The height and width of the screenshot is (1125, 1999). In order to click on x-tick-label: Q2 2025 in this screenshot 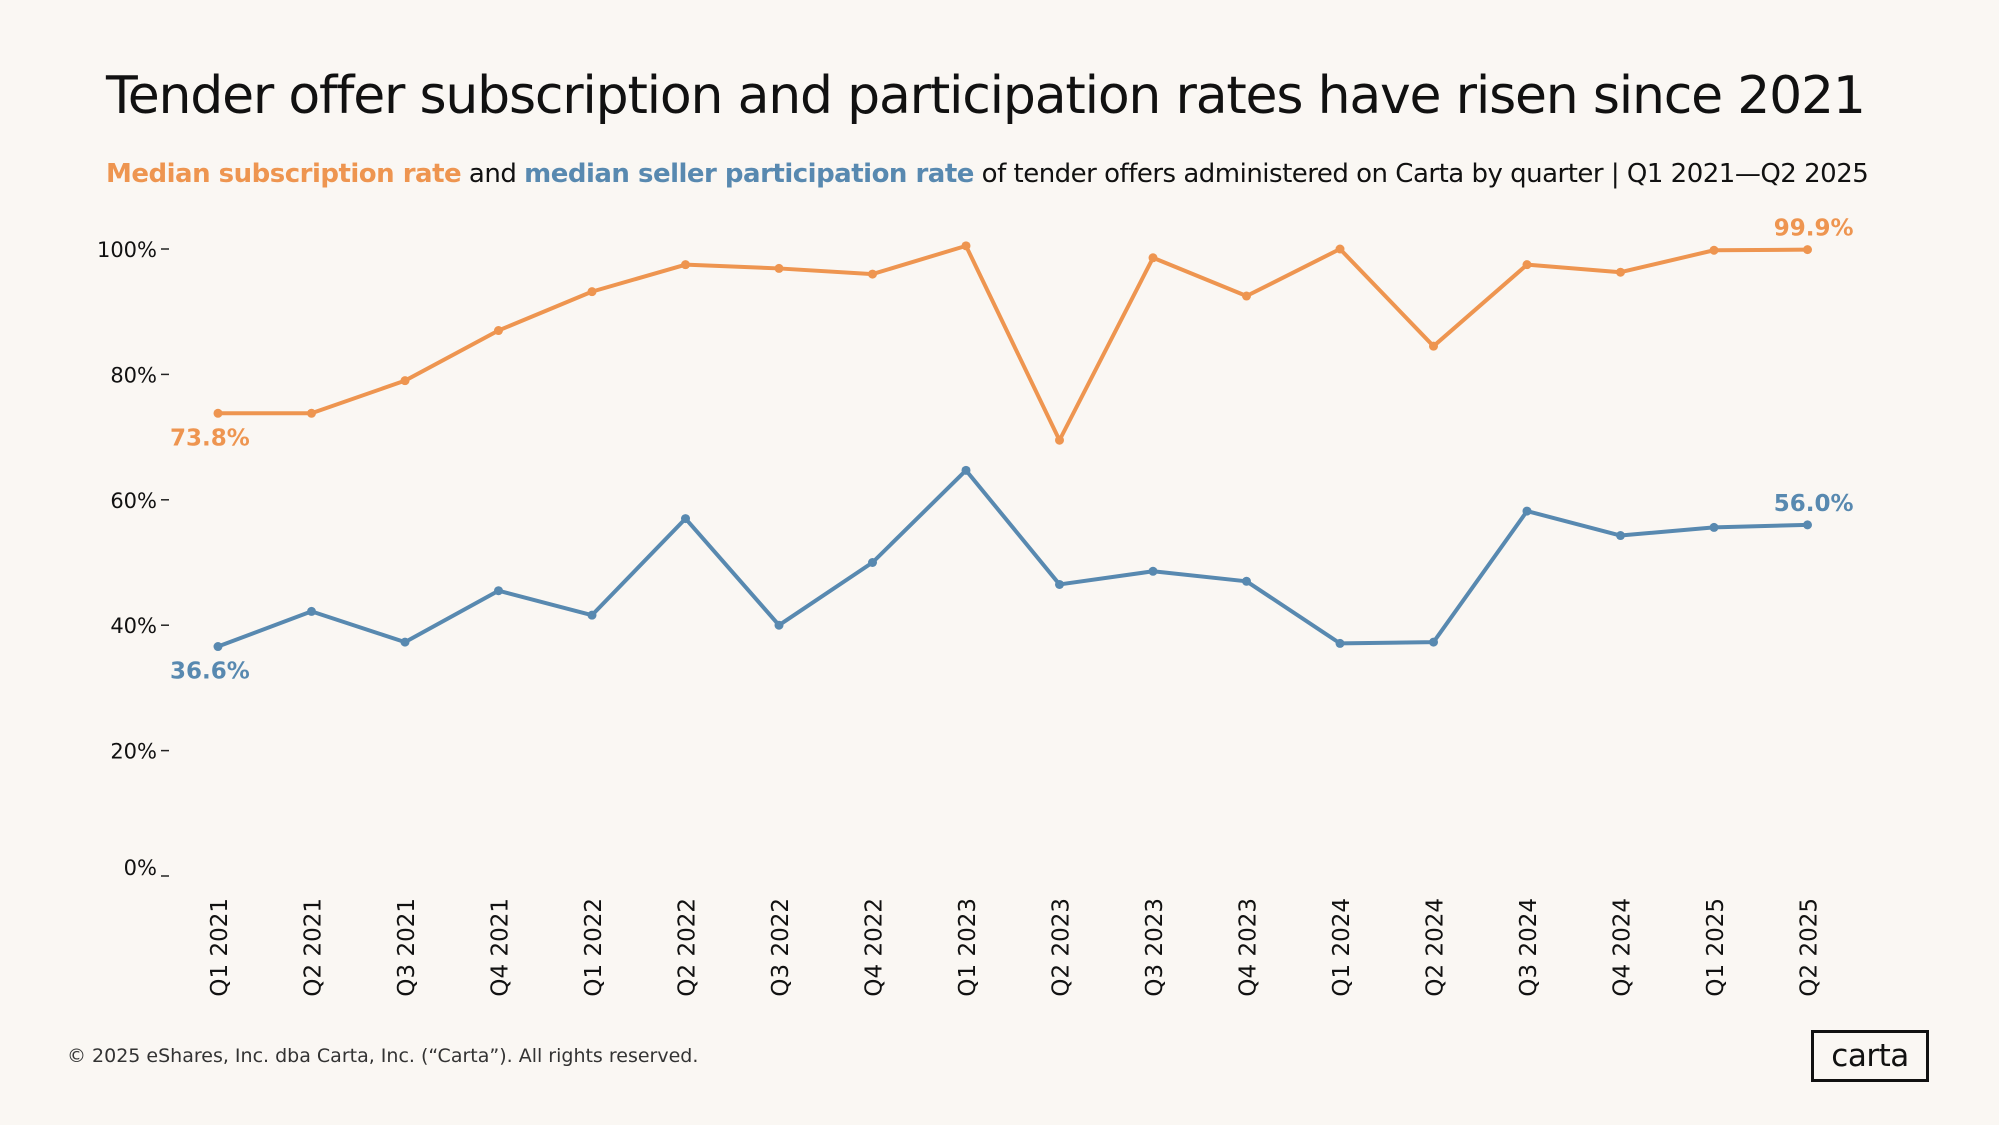, I will do `click(1810, 947)`.